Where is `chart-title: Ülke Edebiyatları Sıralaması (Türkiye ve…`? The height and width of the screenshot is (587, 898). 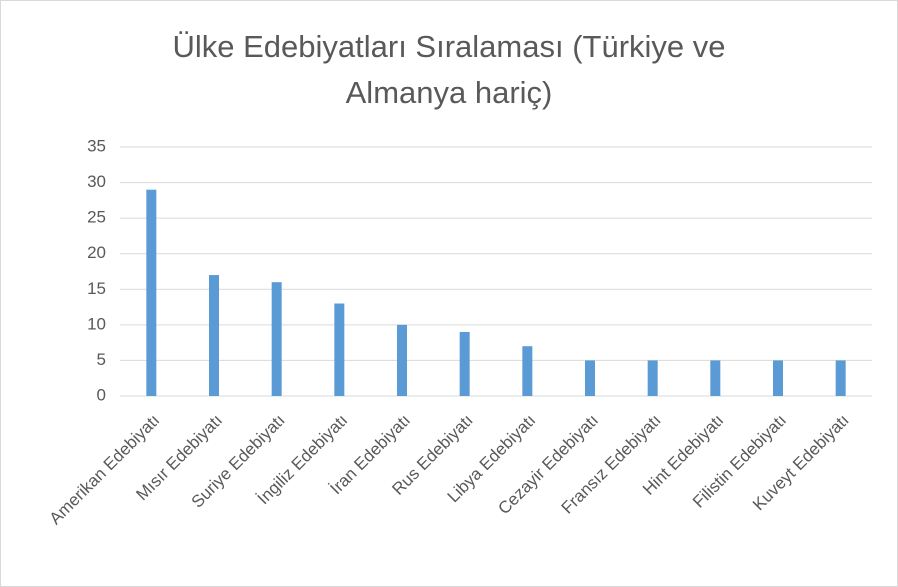
chart-title: Ülke Edebiyatları Sıralaması (Türkiye ve… is located at coordinates (449, 69).